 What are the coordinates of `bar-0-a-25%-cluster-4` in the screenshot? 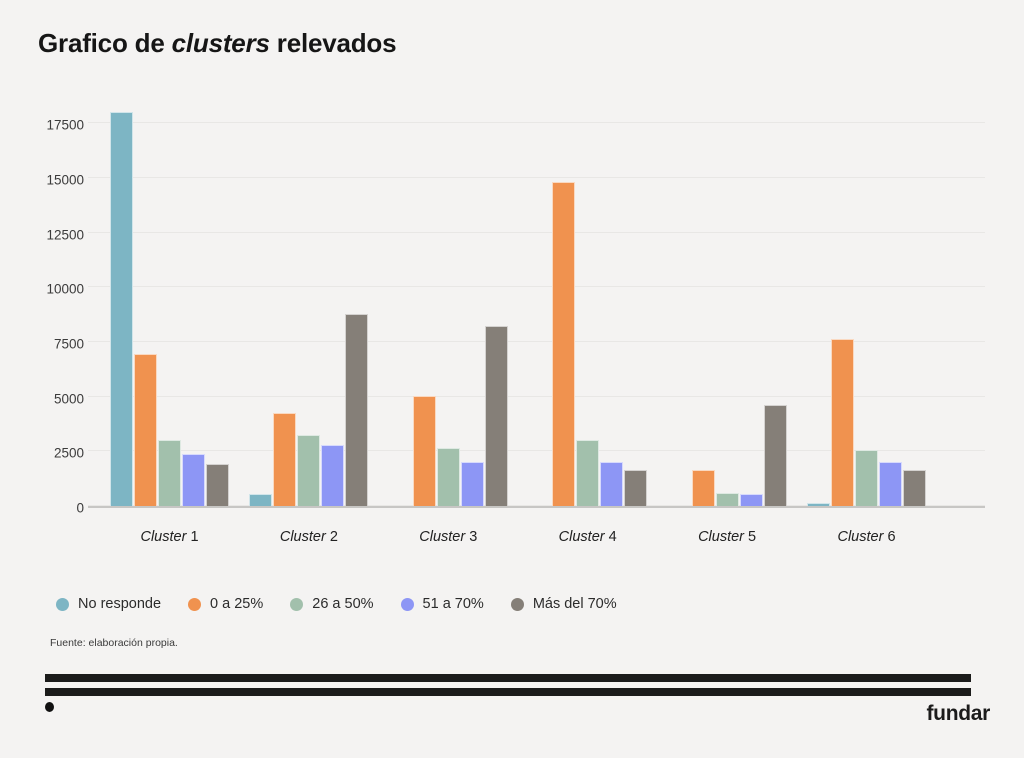 It's located at (564, 344).